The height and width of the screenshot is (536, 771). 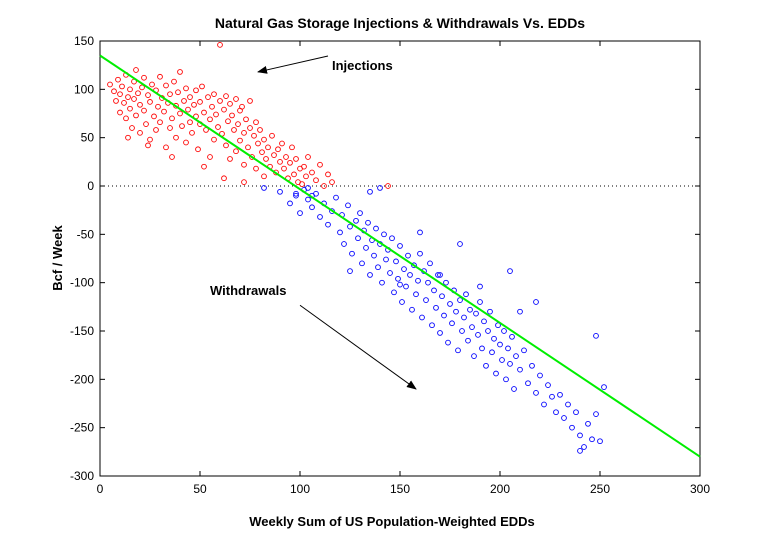 What do you see at coordinates (57, 257) in the screenshot?
I see `y-axis-label: Bcf / Week` at bounding box center [57, 257].